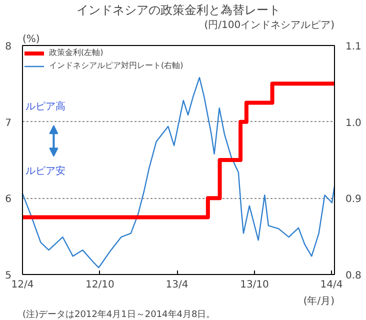 The height and width of the screenshot is (320, 366). I want to click on legend-label: インドネシアルピア対円レート(右軸), so click(116, 65).